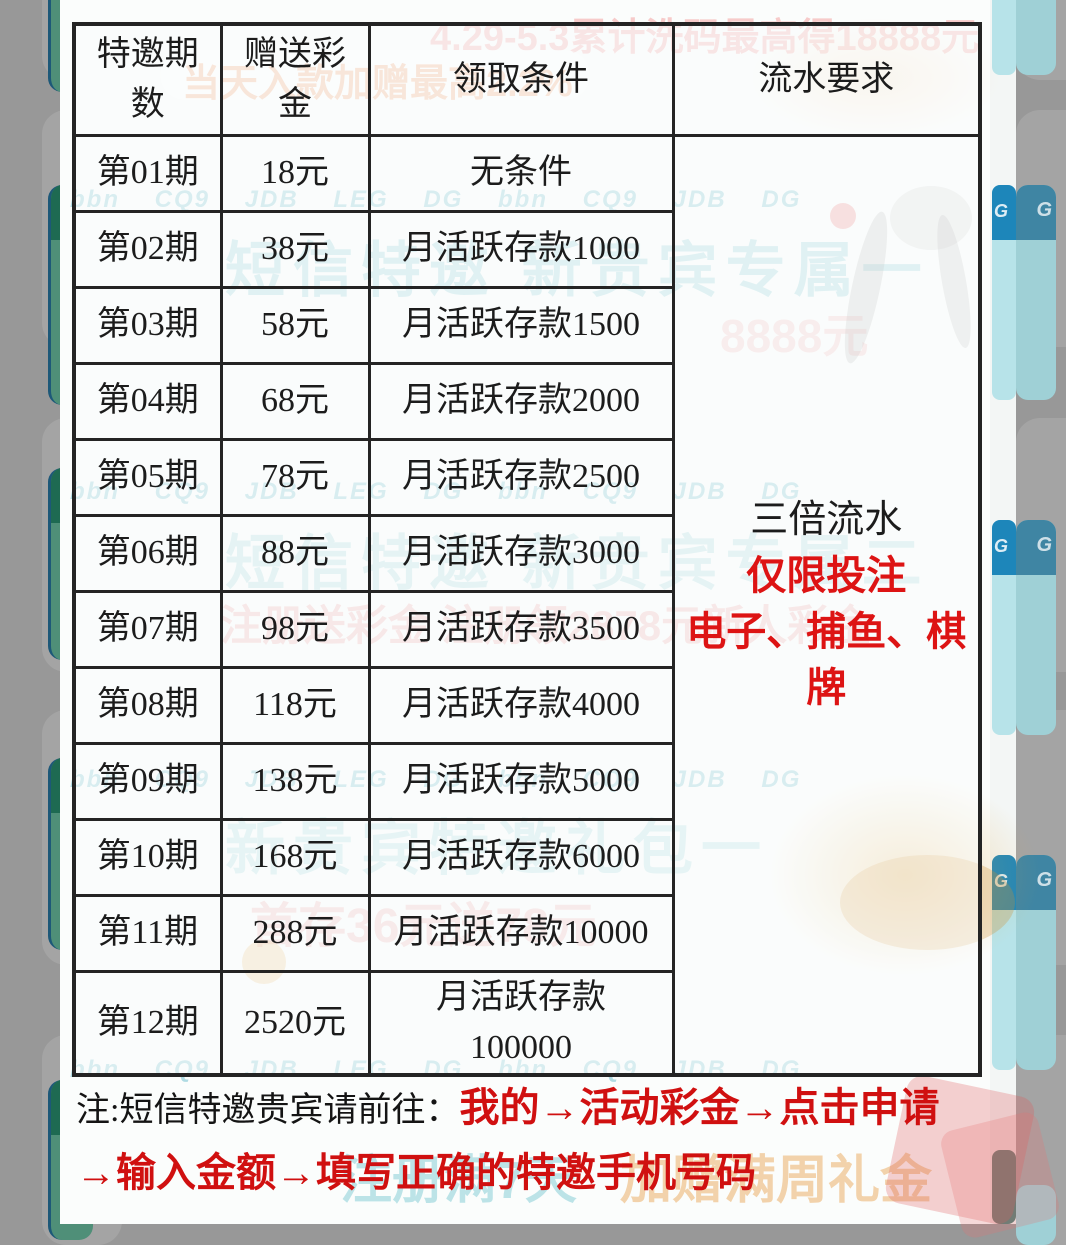 The image size is (1066, 1245). What do you see at coordinates (295, 705) in the screenshot?
I see `bonus-cell: 118元` at bounding box center [295, 705].